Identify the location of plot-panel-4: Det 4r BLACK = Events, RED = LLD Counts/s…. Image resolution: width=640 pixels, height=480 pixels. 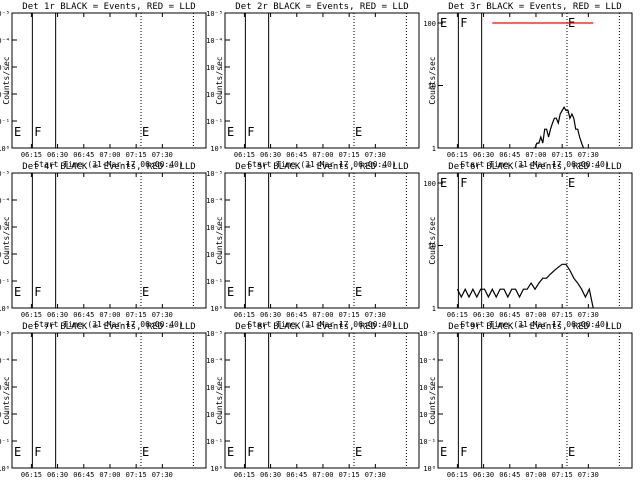
(103, 245).